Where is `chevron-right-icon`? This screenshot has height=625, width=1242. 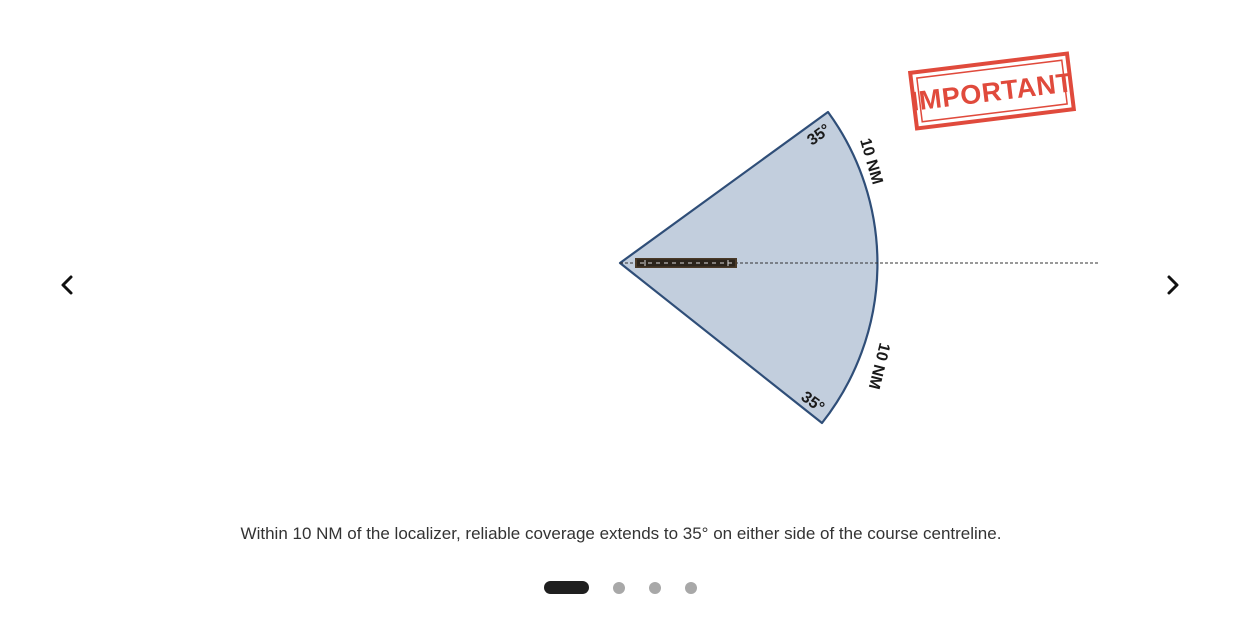 chevron-right-icon is located at coordinates (1173, 285).